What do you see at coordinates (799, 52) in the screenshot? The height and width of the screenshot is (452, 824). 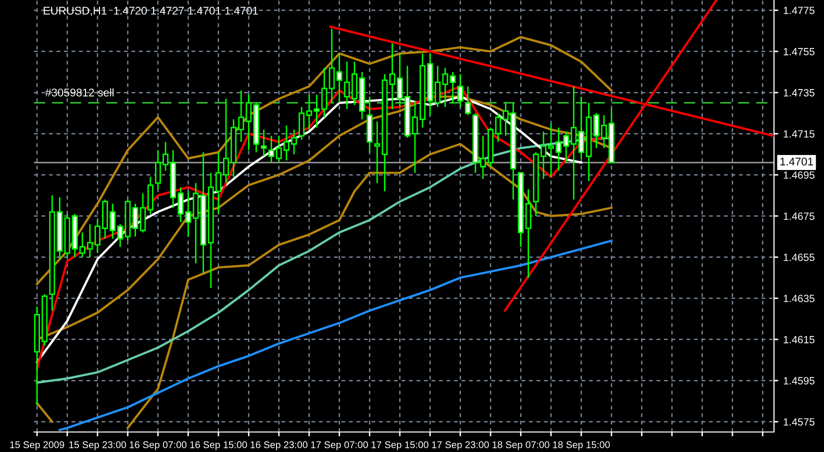 I see `y-tick-label: 1.4755` at bounding box center [799, 52].